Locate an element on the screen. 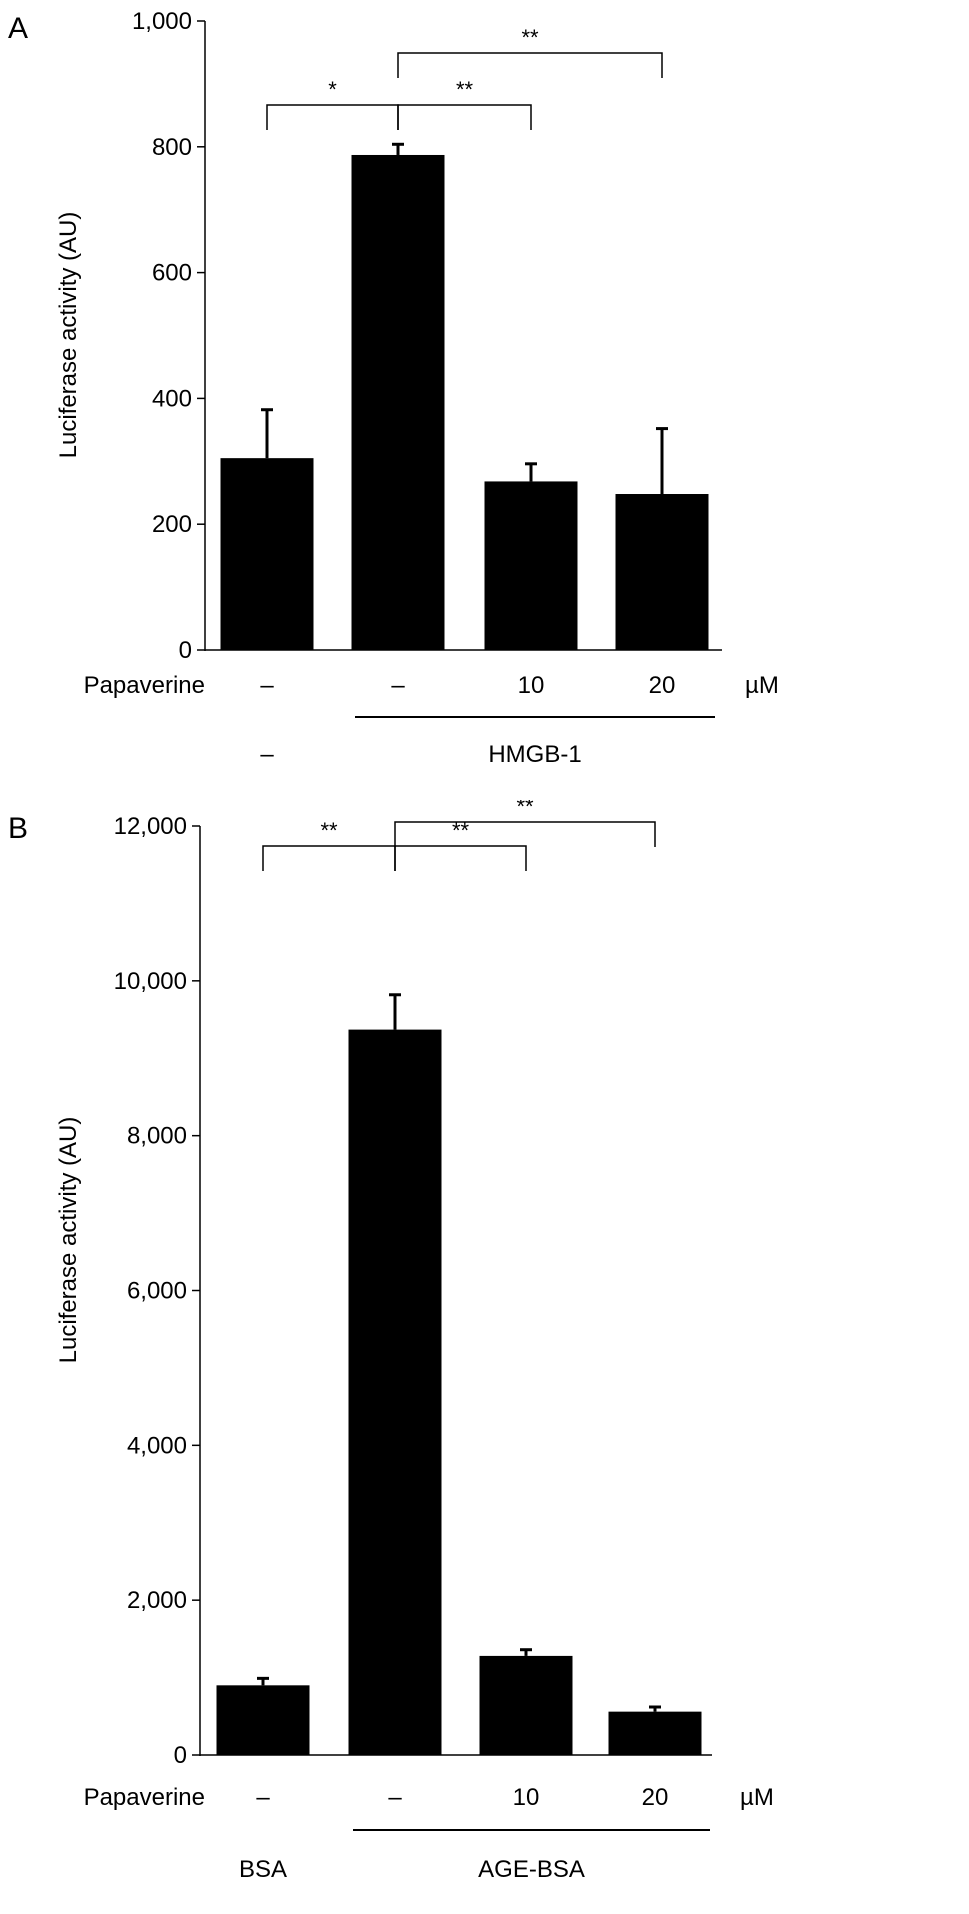 The height and width of the screenshot is (1914, 969). y-tick-label: 10,000 is located at coordinates (150, 981).